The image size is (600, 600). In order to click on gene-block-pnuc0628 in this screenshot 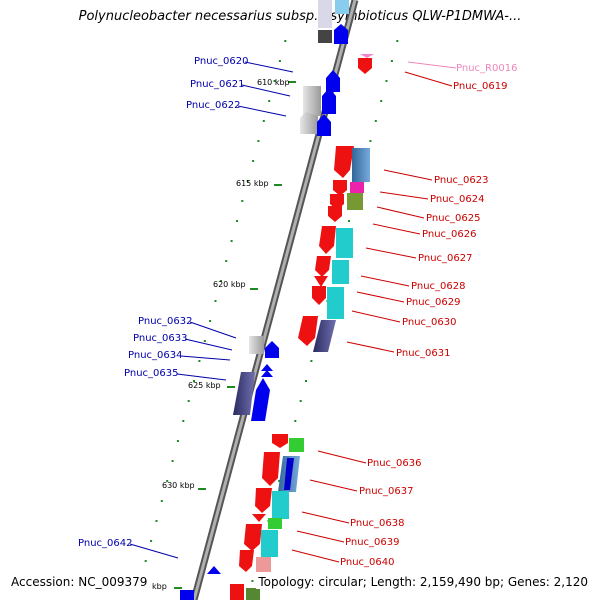, I will do `click(340, 272)`.